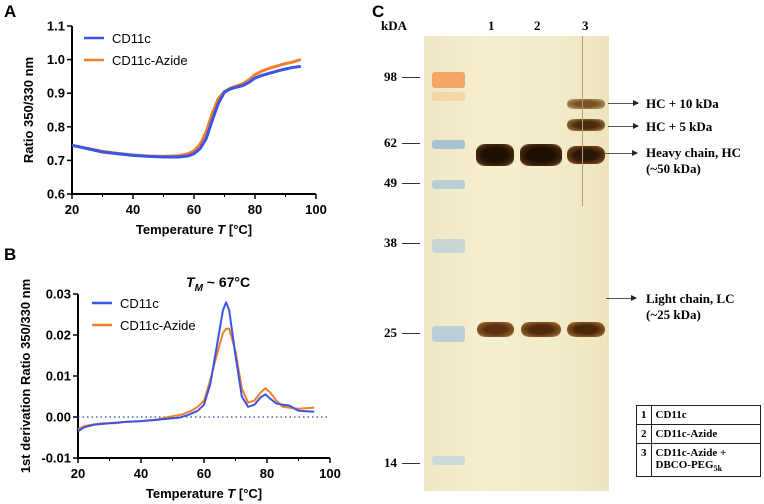  Describe the element at coordinates (705, 434) in the screenshot. I see `legend-sample: CD11c-Azide` at that location.